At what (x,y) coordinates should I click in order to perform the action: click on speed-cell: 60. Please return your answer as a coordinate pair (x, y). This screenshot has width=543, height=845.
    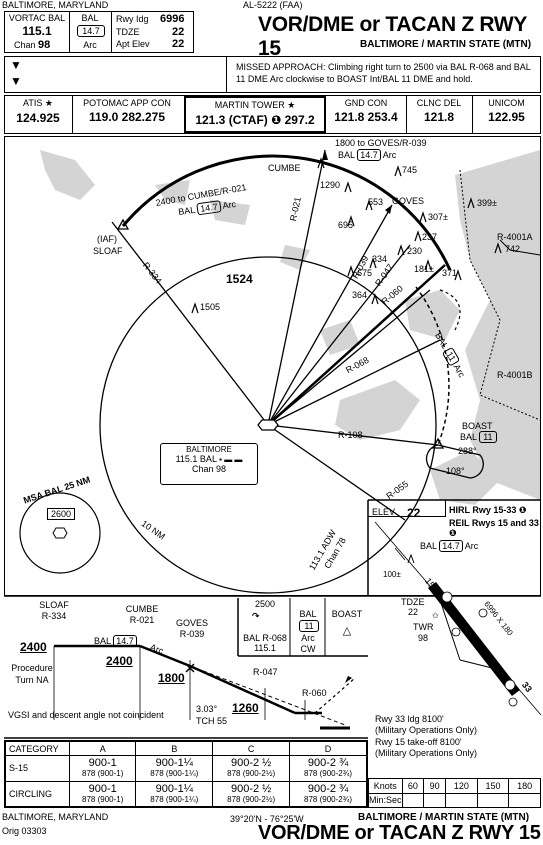
    Looking at the image, I should click on (413, 786).